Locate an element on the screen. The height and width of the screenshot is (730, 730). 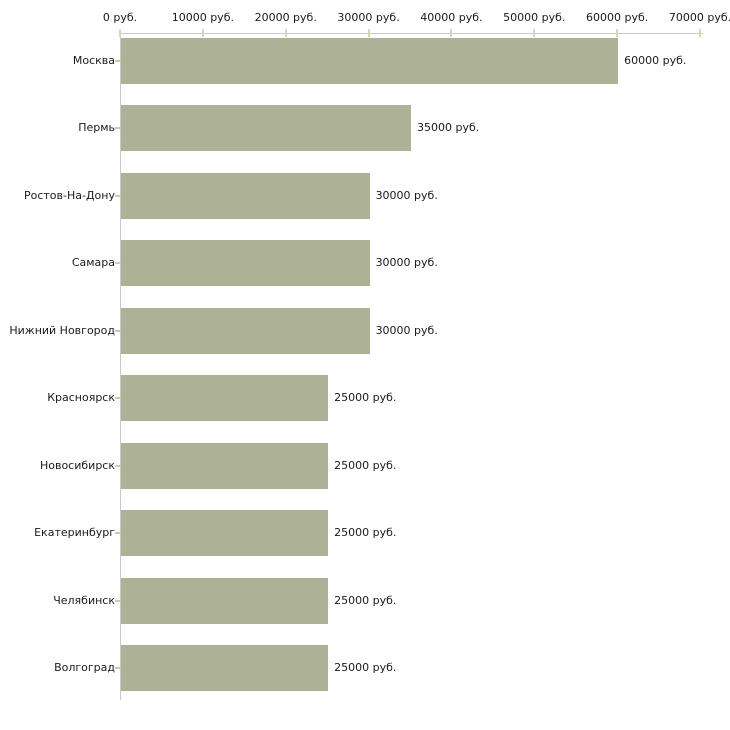
x-axis-line is located at coordinates (411, 33).